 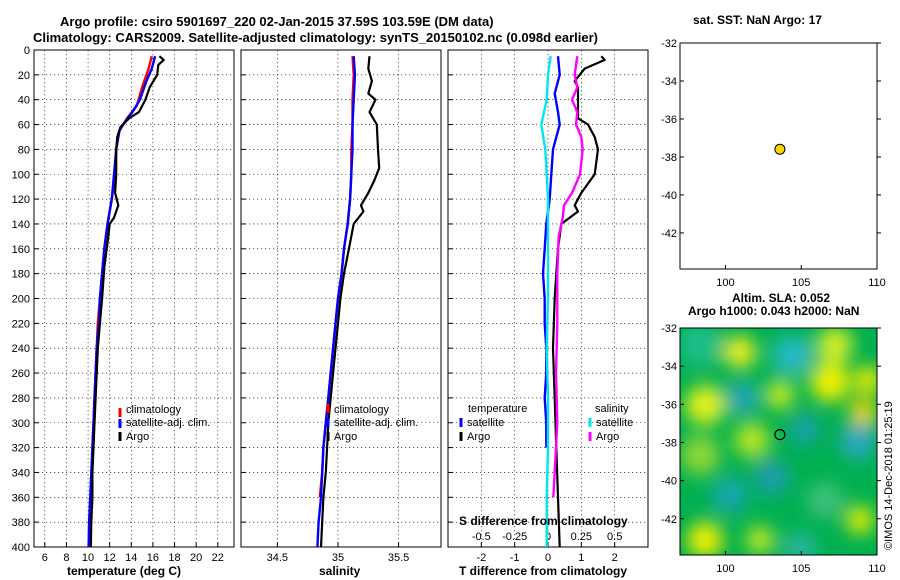 I want to click on sst-map-axes, so click(x=778, y=156).